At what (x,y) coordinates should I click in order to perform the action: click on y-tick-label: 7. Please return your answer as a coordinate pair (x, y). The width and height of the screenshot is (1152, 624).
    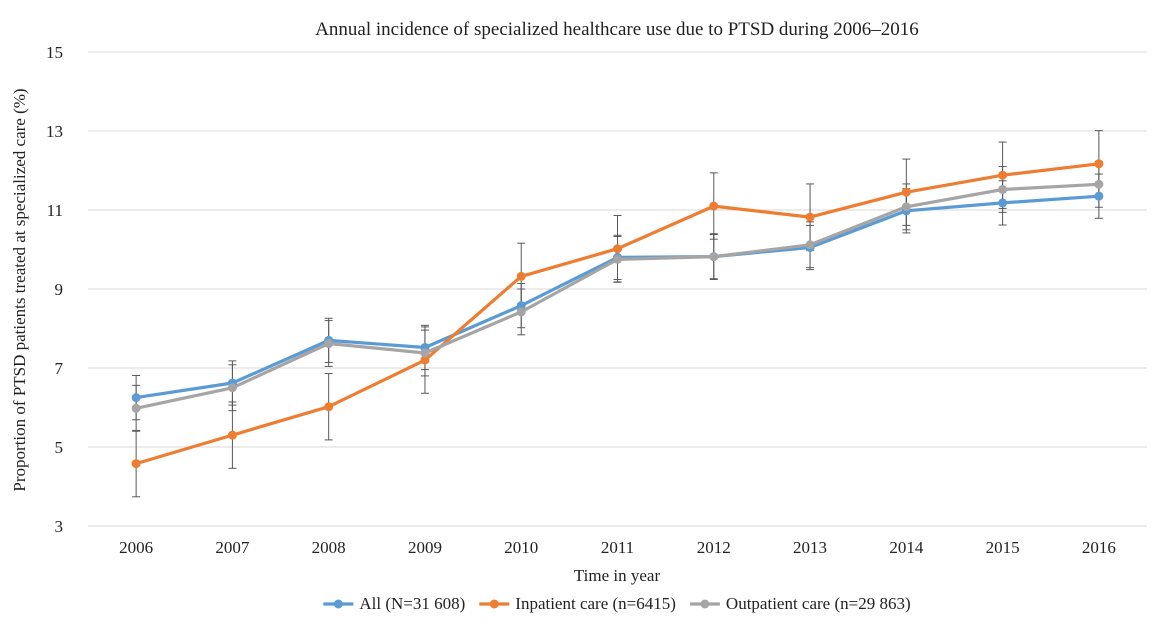
    Looking at the image, I should click on (59, 368).